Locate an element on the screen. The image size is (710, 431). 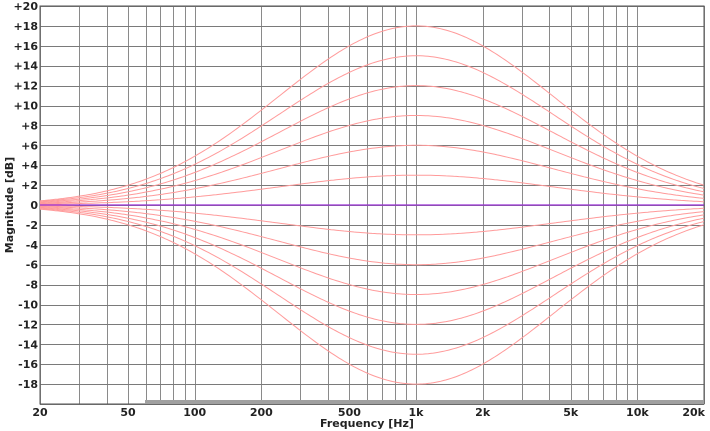
y-tick-label: -14 is located at coordinates (28, 344).